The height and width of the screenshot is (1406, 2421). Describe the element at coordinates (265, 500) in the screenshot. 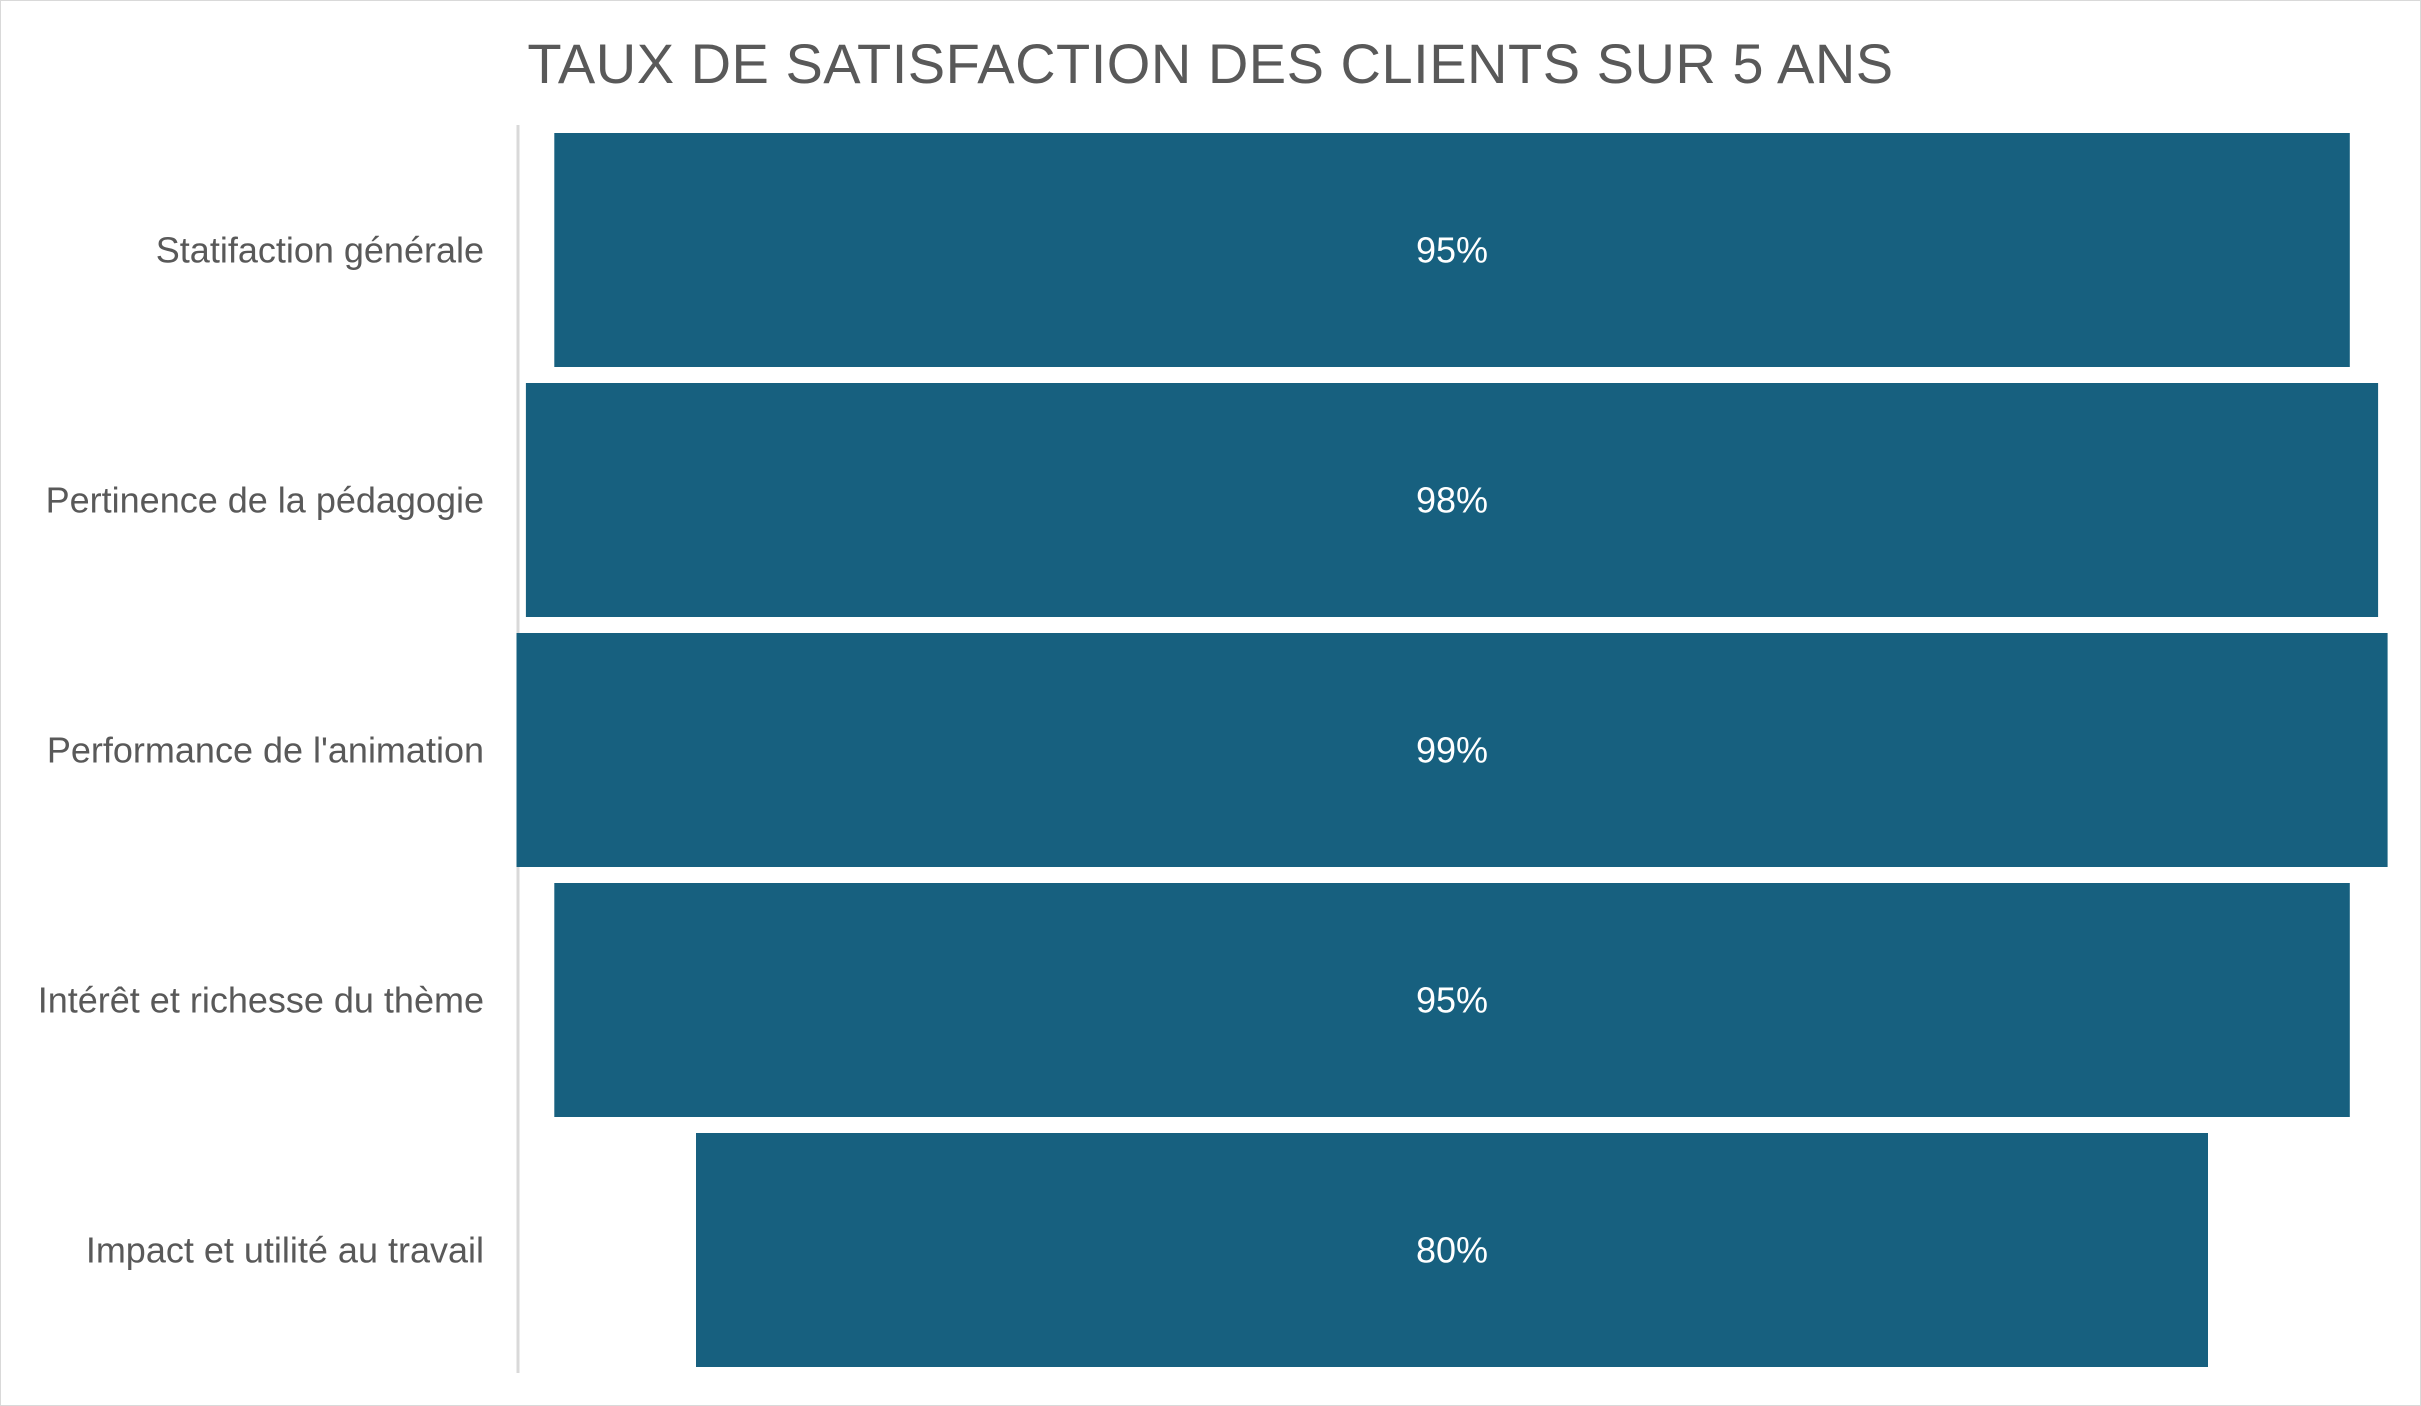

I see `category-label: Pertinence de la pédagogie` at that location.